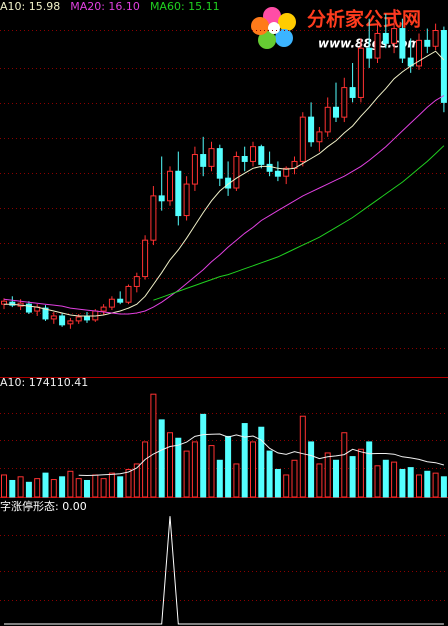  Describe the element at coordinates (364, 19) in the screenshot. I see `logo-title: 分析家公式网` at that location.